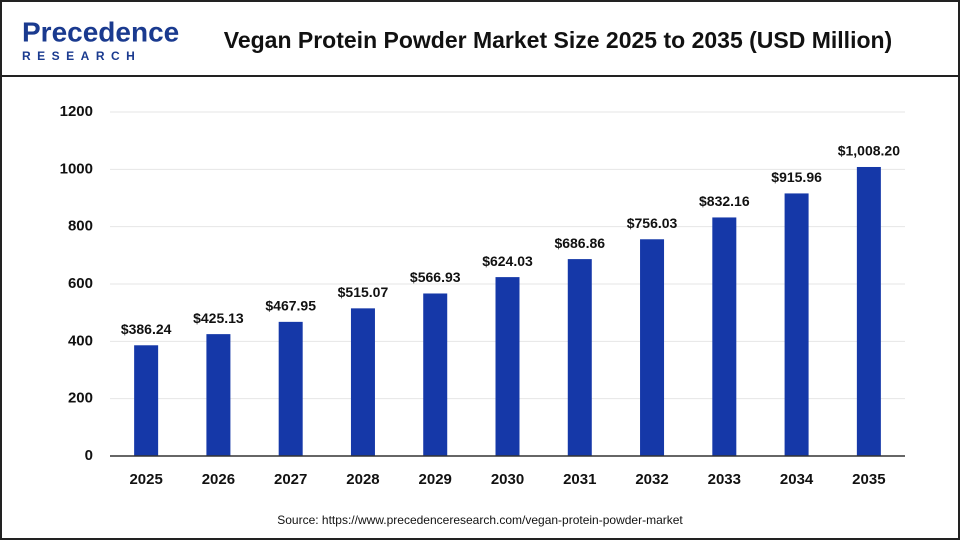  I want to click on x-tick-label: 2029, so click(435, 479).